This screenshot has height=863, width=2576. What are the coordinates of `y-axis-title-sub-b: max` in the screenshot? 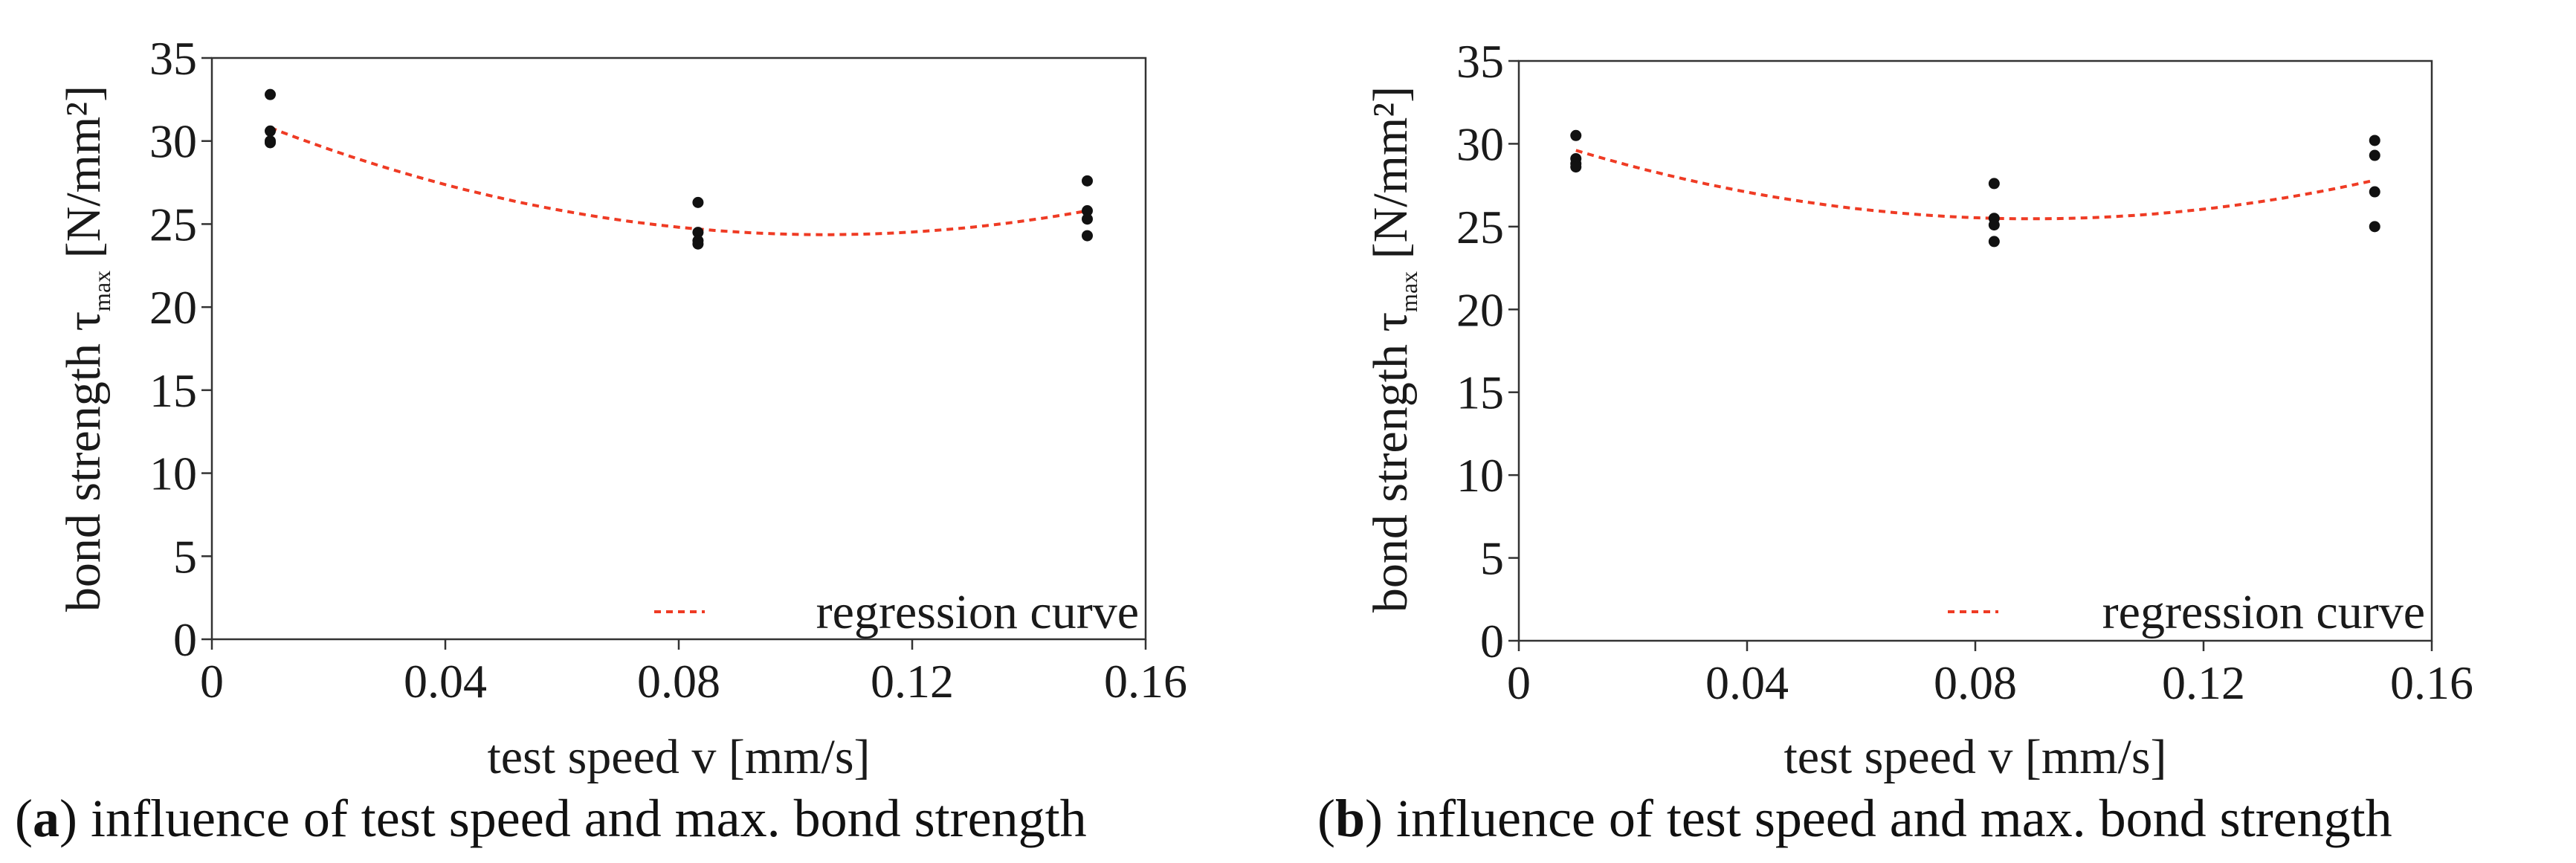 It's located at (1408, 291).